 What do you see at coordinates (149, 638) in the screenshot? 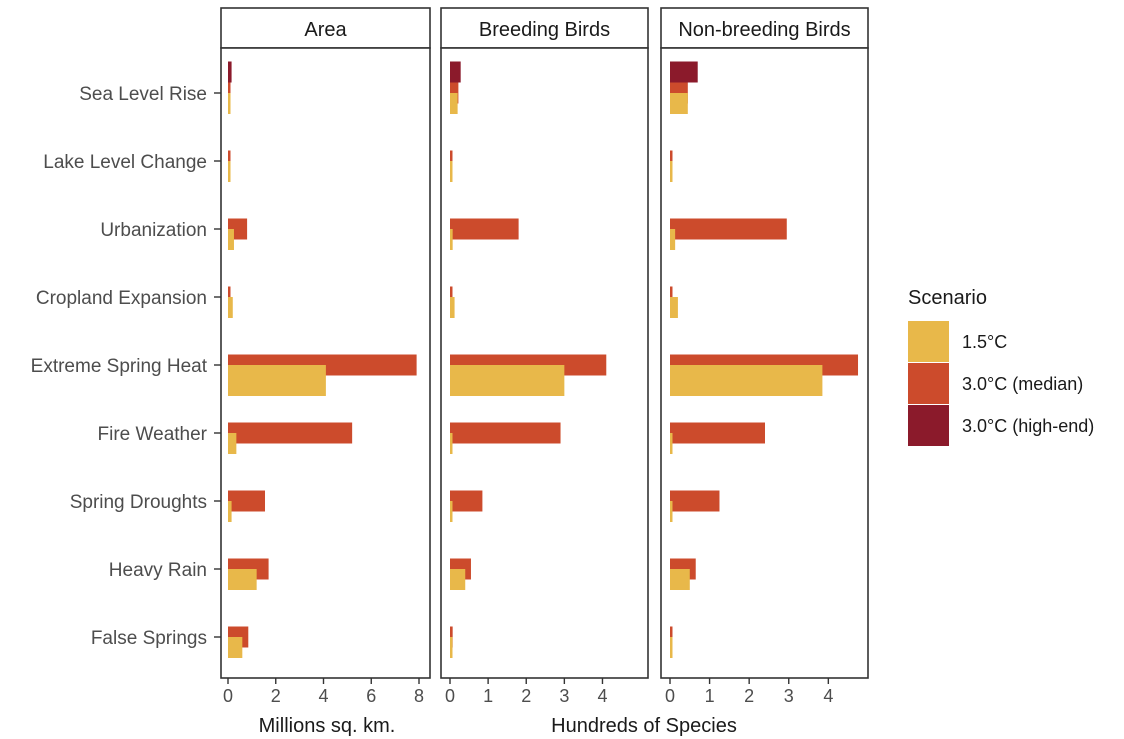
I see `category-label: False Springs` at bounding box center [149, 638].